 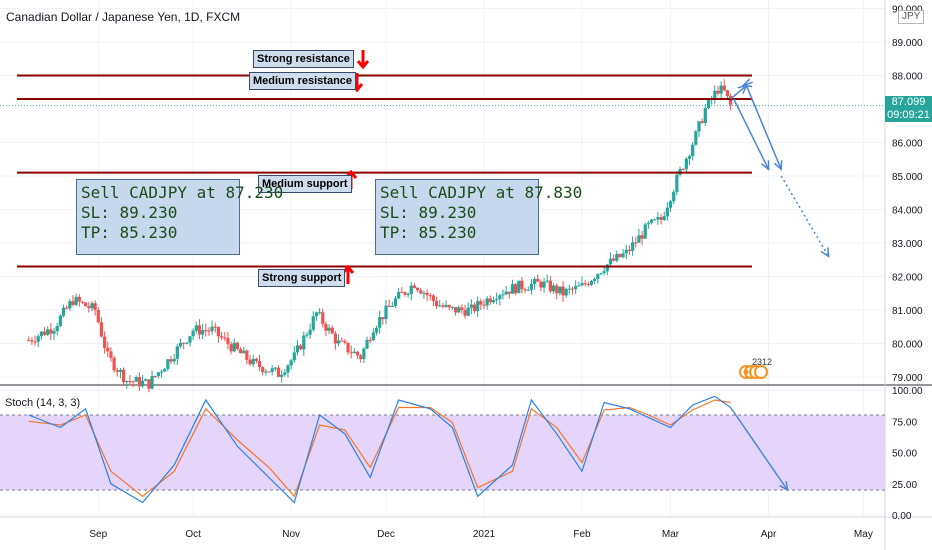 What do you see at coordinates (303, 59) in the screenshot?
I see `label-strong-resistance: Strong resistance` at bounding box center [303, 59].